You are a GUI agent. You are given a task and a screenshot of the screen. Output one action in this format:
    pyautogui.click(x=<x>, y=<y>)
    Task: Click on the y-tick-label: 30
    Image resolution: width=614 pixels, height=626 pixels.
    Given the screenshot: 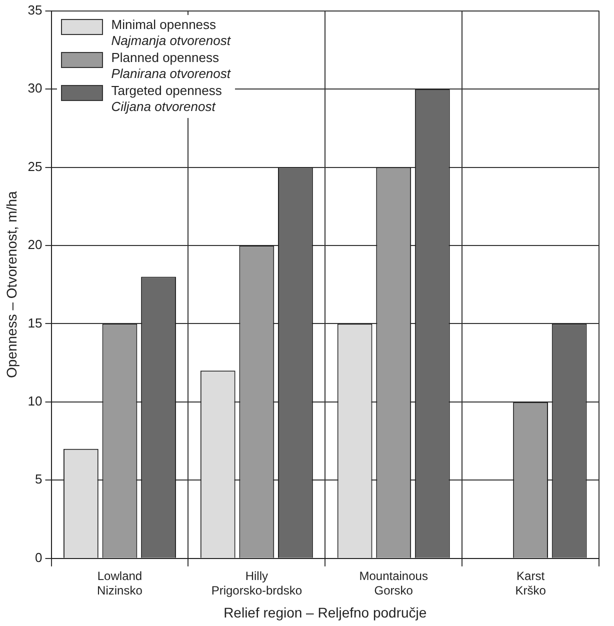 What is the action you would take?
    pyautogui.click(x=35, y=88)
    